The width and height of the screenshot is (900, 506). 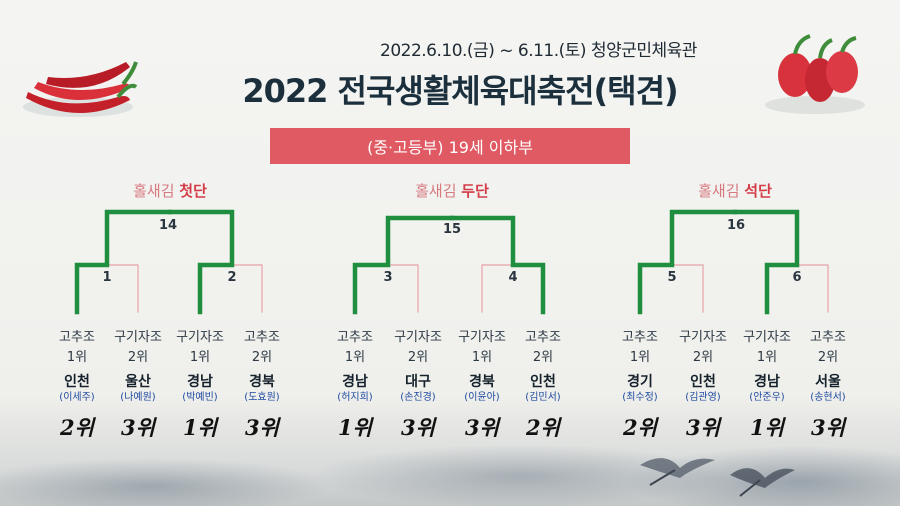 What do you see at coordinates (262, 397) in the screenshot?
I see `player-name: (도효원)` at bounding box center [262, 397].